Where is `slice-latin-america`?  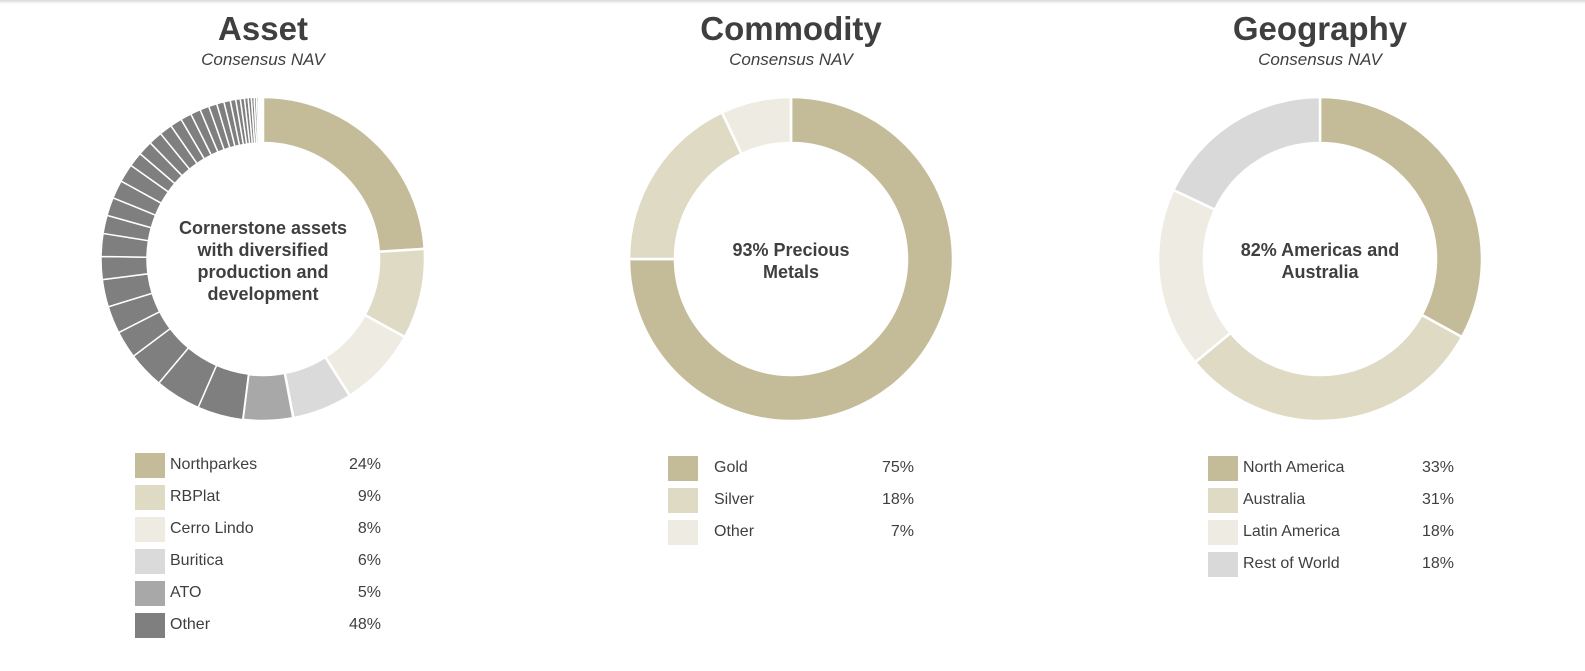 slice-latin-america is located at coordinates (1194, 276).